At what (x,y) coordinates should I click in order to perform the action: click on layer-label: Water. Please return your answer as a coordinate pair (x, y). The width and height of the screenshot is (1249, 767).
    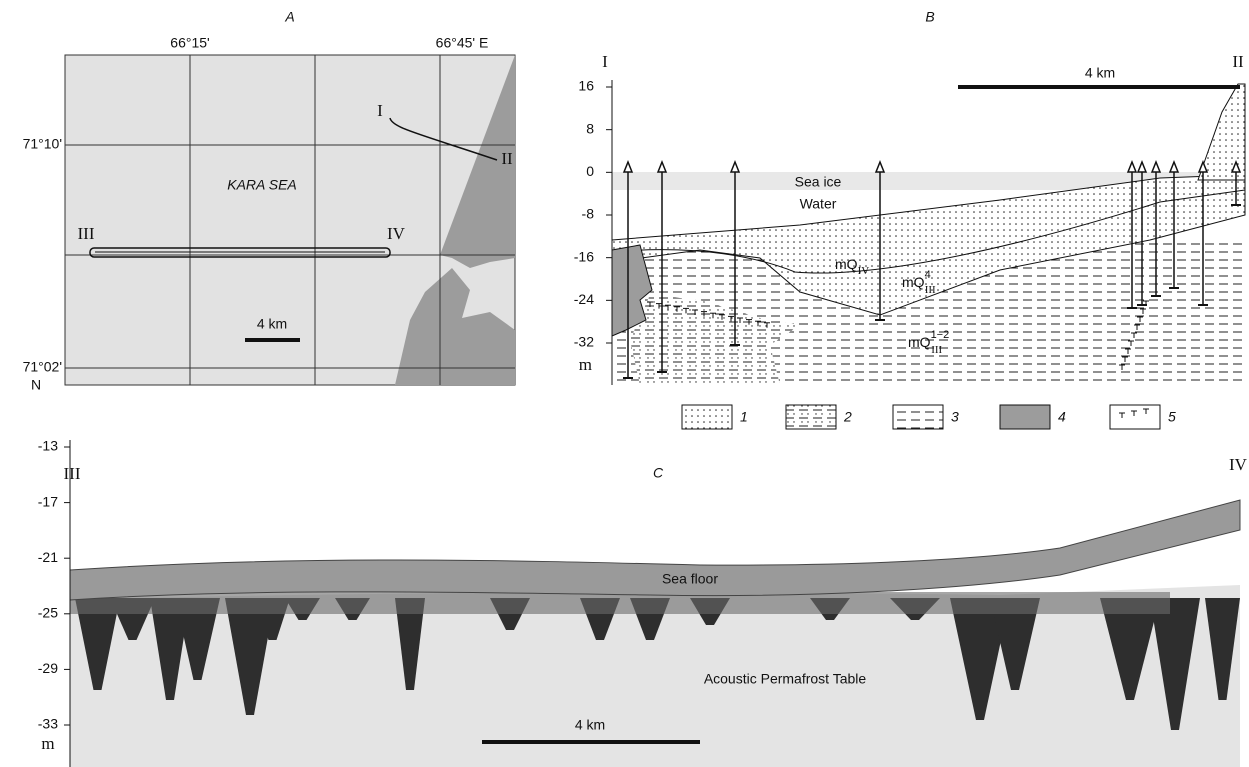
    Looking at the image, I should click on (818, 204).